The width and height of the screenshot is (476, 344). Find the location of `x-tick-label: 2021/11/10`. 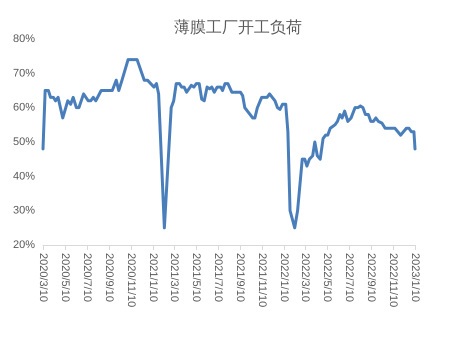

x-tick-label: 2021/11/10 is located at coordinates (262, 280).